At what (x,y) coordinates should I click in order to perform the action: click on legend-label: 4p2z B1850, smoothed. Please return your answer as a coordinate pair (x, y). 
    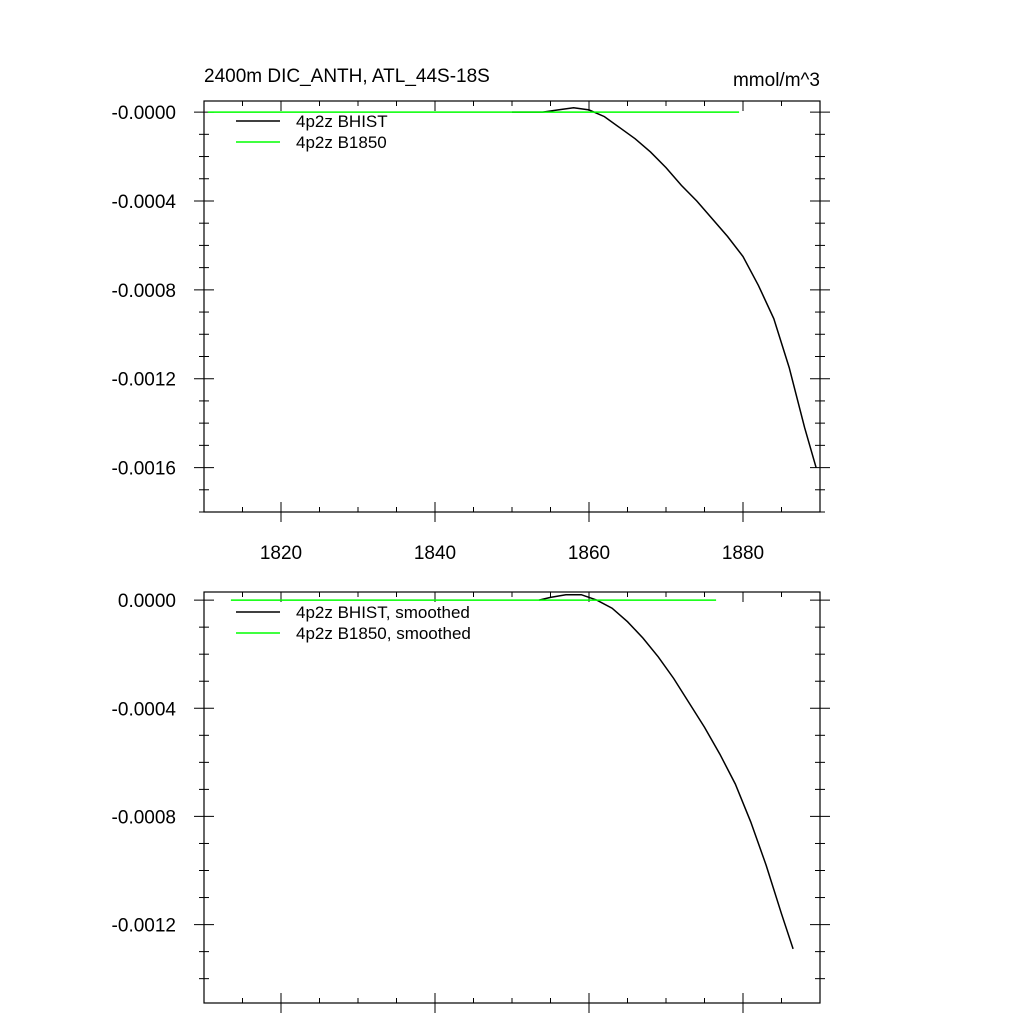
    Looking at the image, I should click on (383, 633).